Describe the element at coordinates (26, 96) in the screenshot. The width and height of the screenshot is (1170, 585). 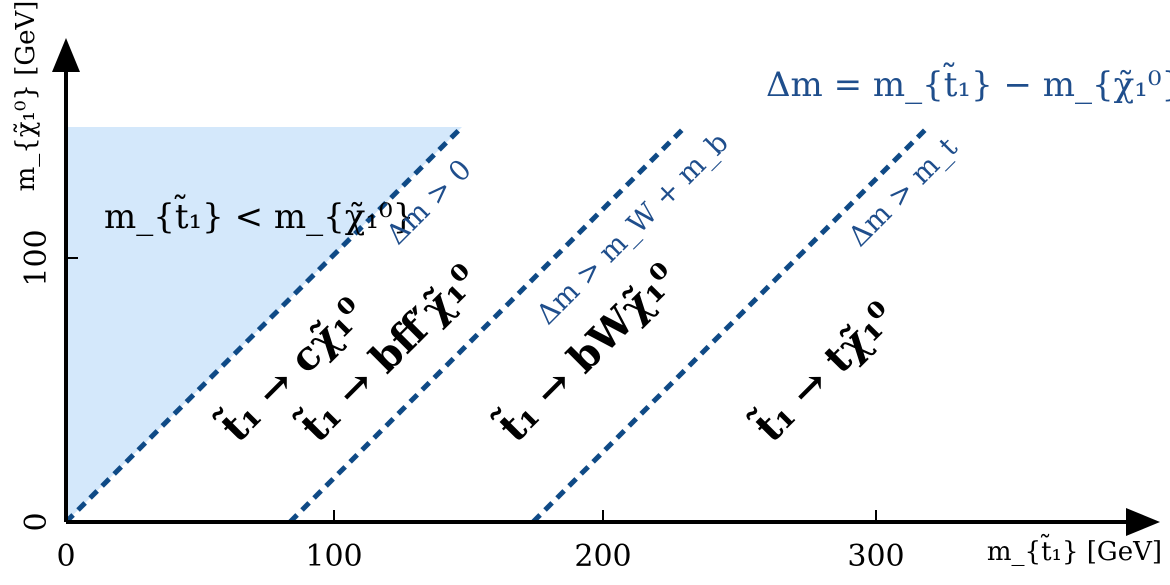
I see `y-axis-title: m_{χ̃₁⁰} [GeV]` at that location.